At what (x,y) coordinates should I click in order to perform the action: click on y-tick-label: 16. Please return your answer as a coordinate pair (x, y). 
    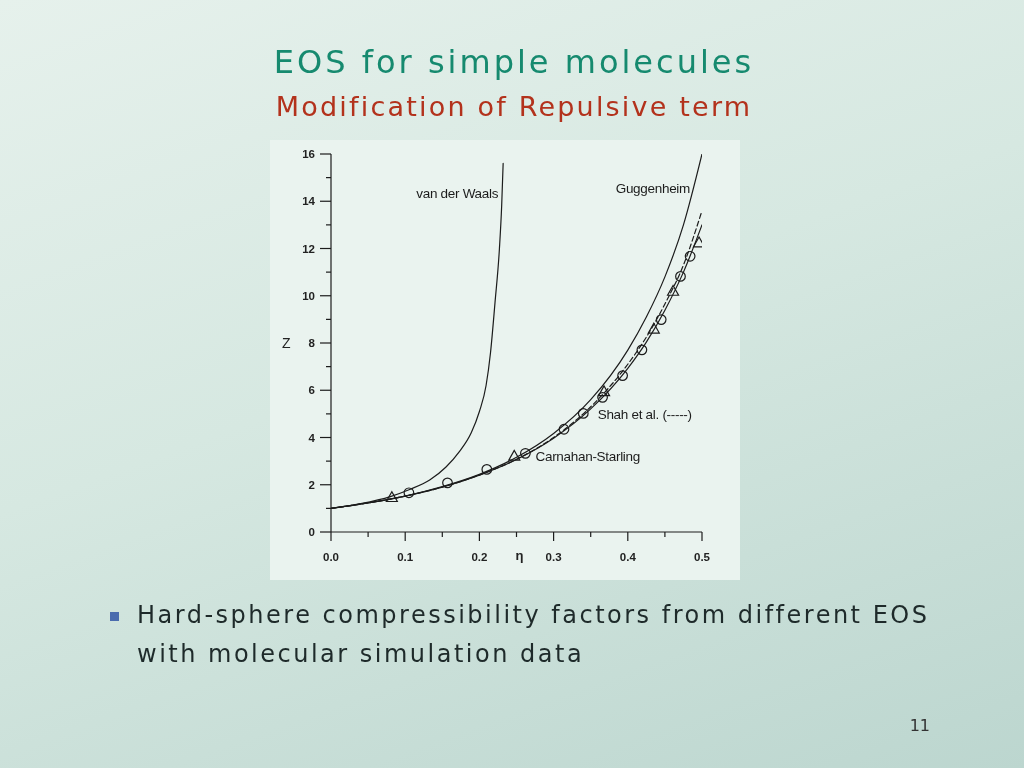
    Looking at the image, I should click on (308, 154).